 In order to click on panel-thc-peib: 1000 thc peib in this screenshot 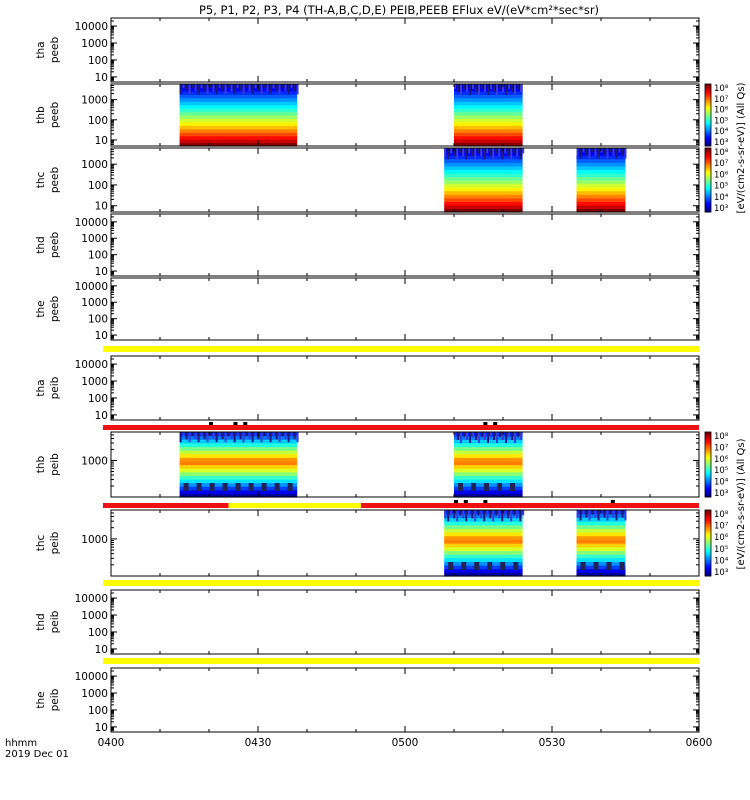, I will do `click(367, 543)`.